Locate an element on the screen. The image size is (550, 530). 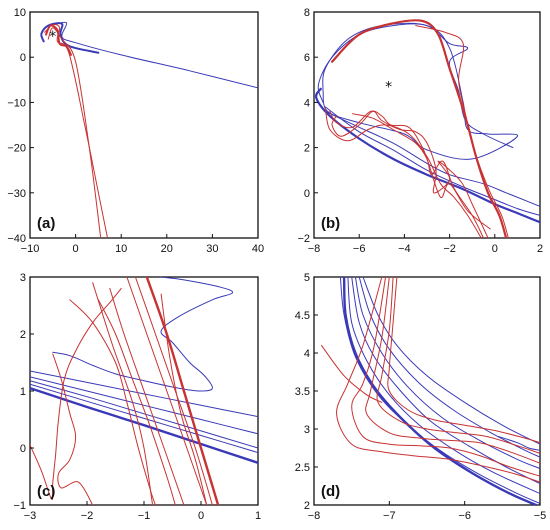
panel-c-xtick-label: 1 is located at coordinates (258, 516).